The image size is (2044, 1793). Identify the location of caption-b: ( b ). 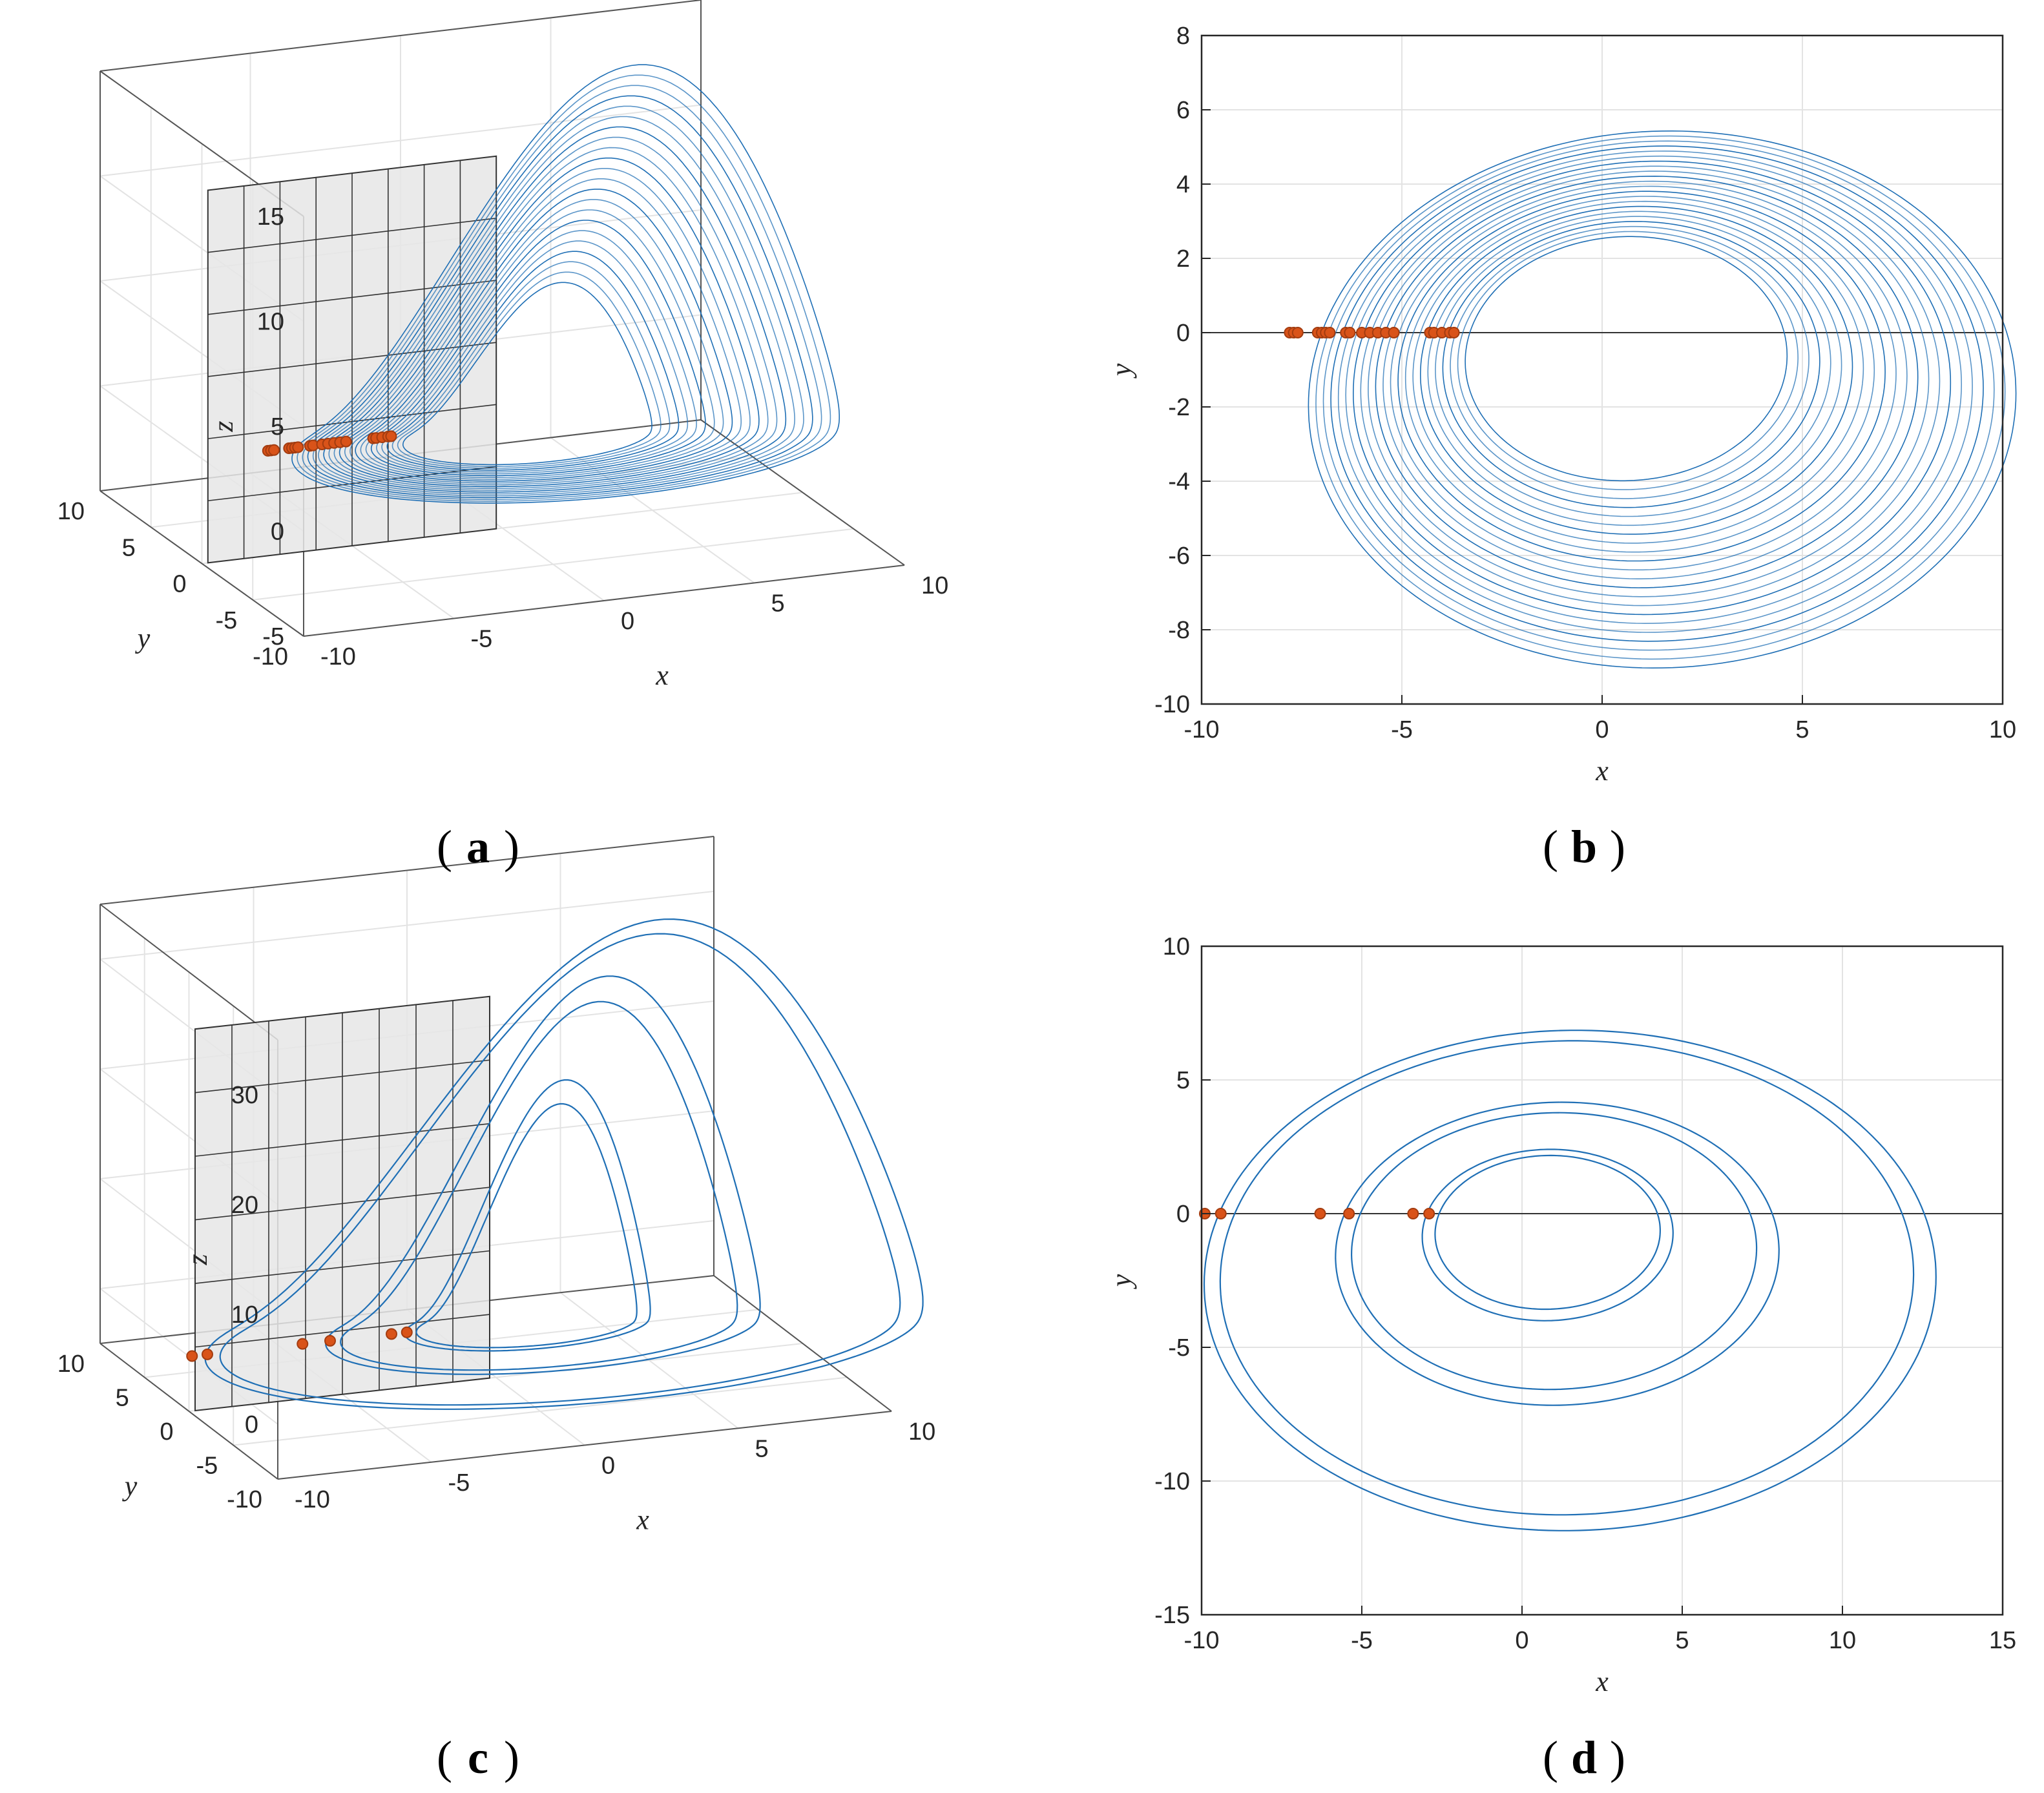
(1584, 847).